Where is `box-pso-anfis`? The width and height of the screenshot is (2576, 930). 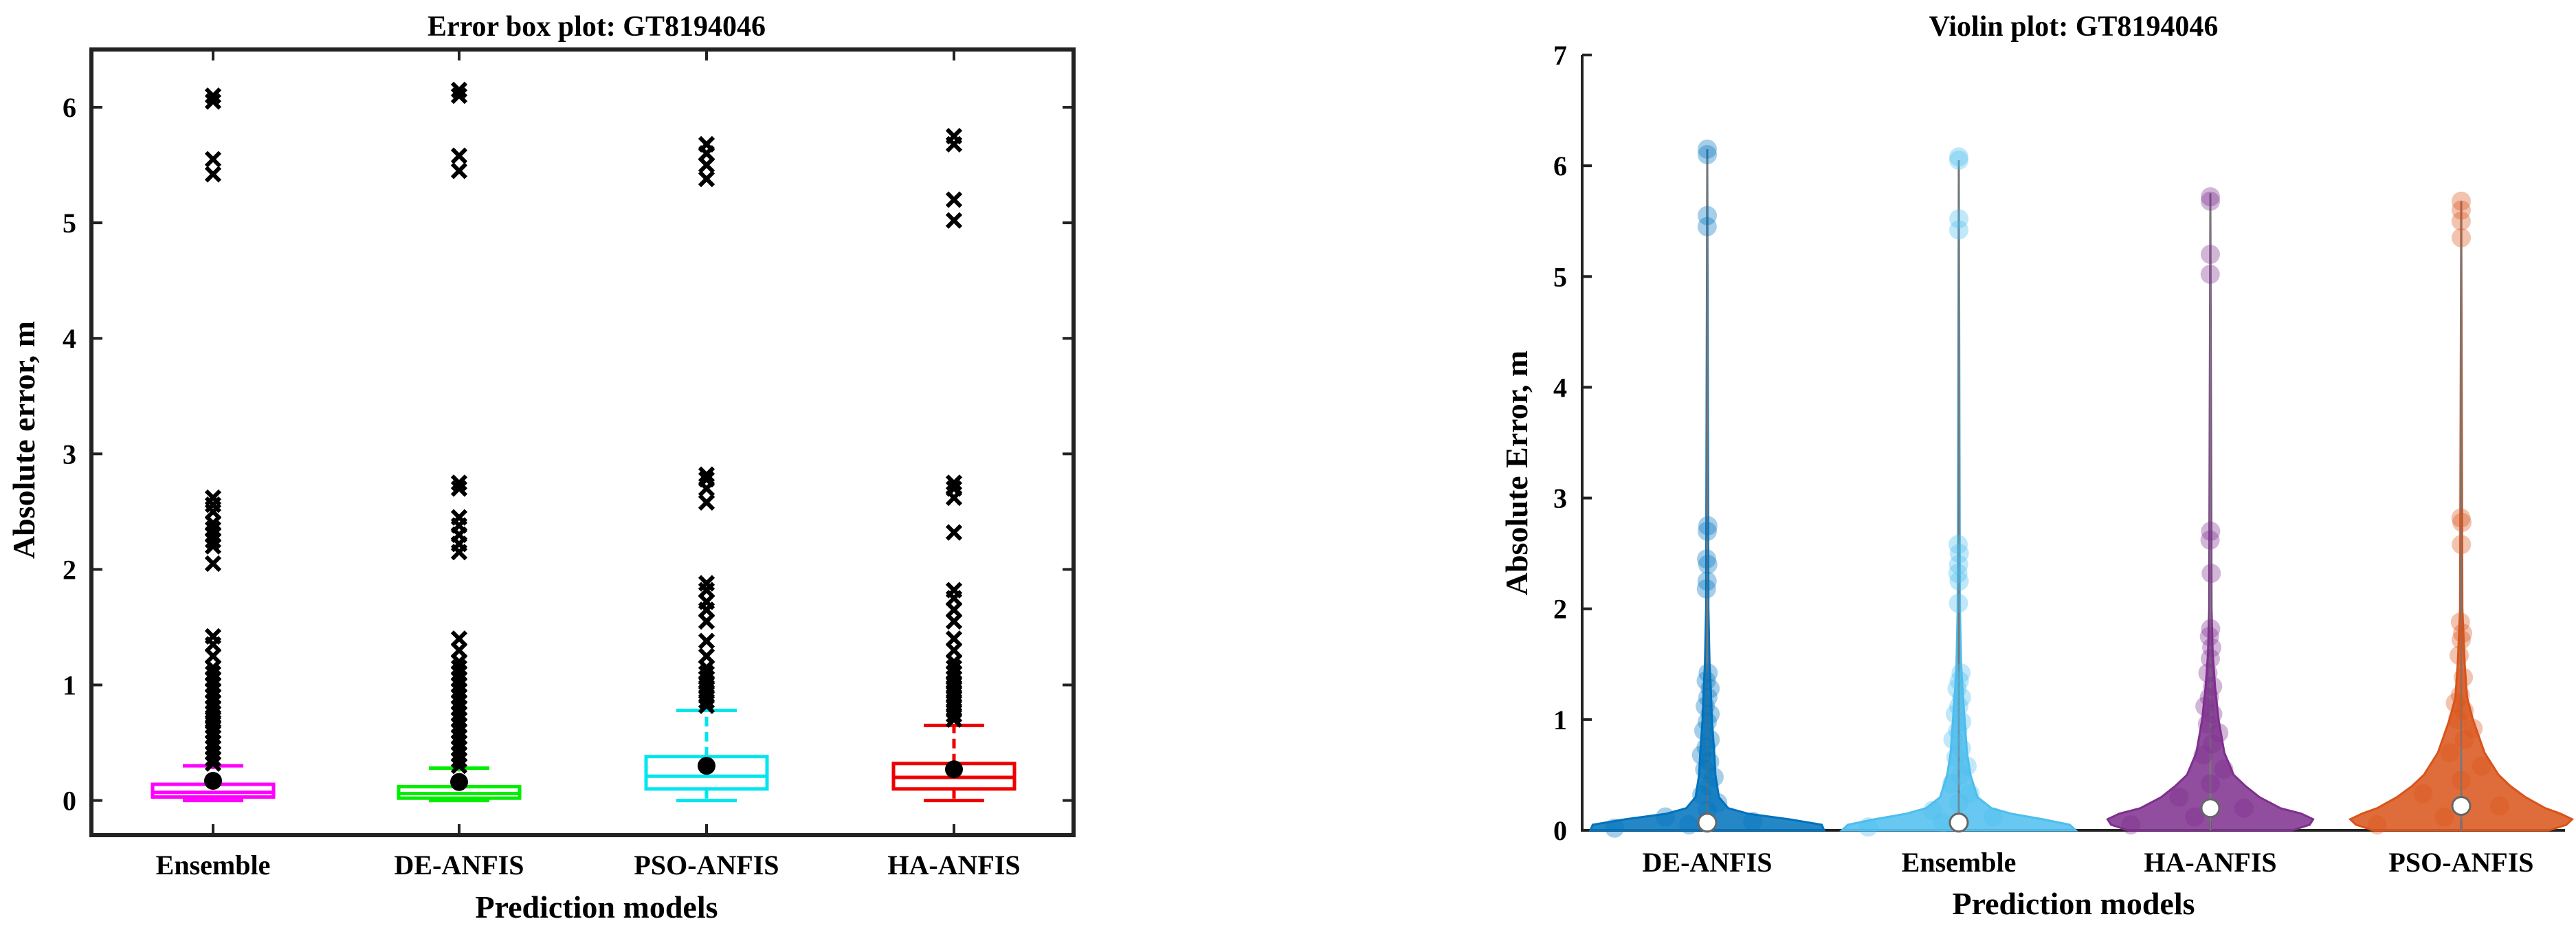 box-pso-anfis is located at coordinates (706, 469).